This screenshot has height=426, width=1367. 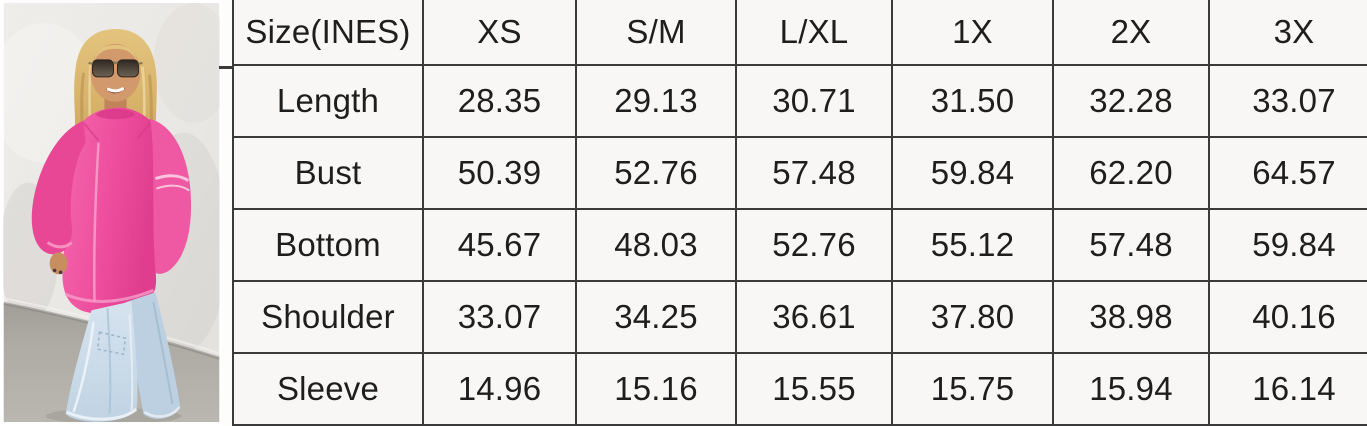 What do you see at coordinates (972, 245) in the screenshot?
I see `size-cell: 55.12` at bounding box center [972, 245].